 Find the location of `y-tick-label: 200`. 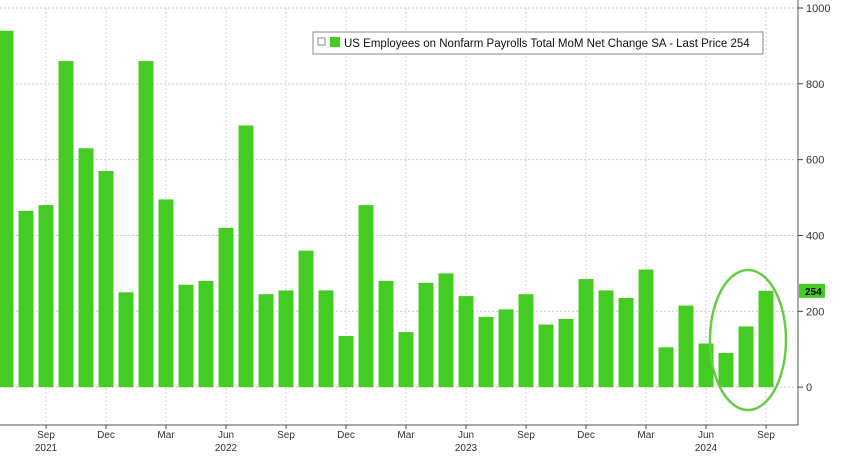

y-tick-label: 200 is located at coordinates (815, 312).